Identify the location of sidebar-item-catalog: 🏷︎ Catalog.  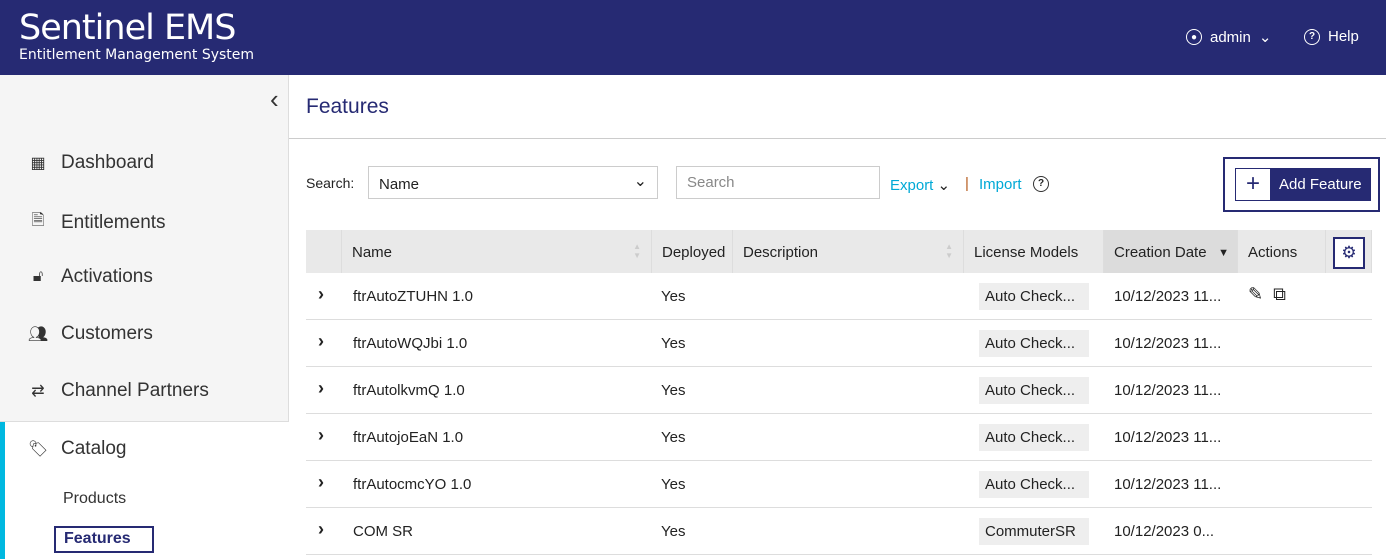
(77, 449).